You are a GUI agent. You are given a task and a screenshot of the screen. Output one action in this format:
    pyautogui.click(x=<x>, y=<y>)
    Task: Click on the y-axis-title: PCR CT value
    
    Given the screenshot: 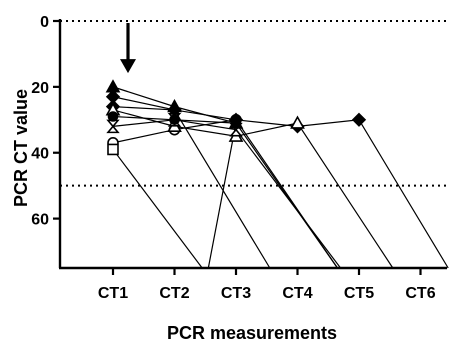 What is the action you would take?
    pyautogui.click(x=21, y=148)
    